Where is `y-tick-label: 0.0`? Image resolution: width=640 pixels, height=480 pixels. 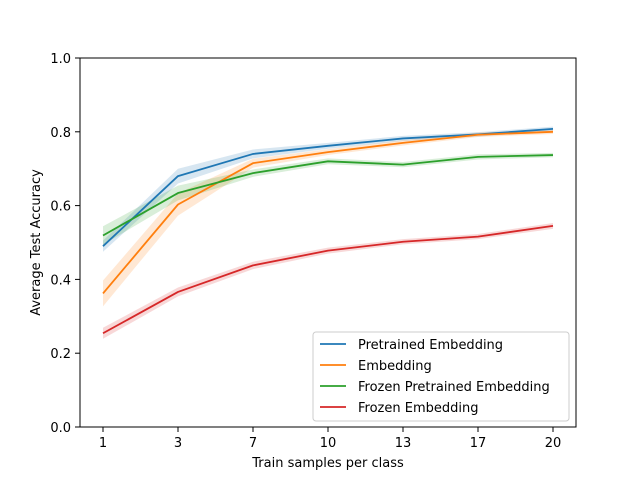 y-tick-label: 0.0 is located at coordinates (60, 428).